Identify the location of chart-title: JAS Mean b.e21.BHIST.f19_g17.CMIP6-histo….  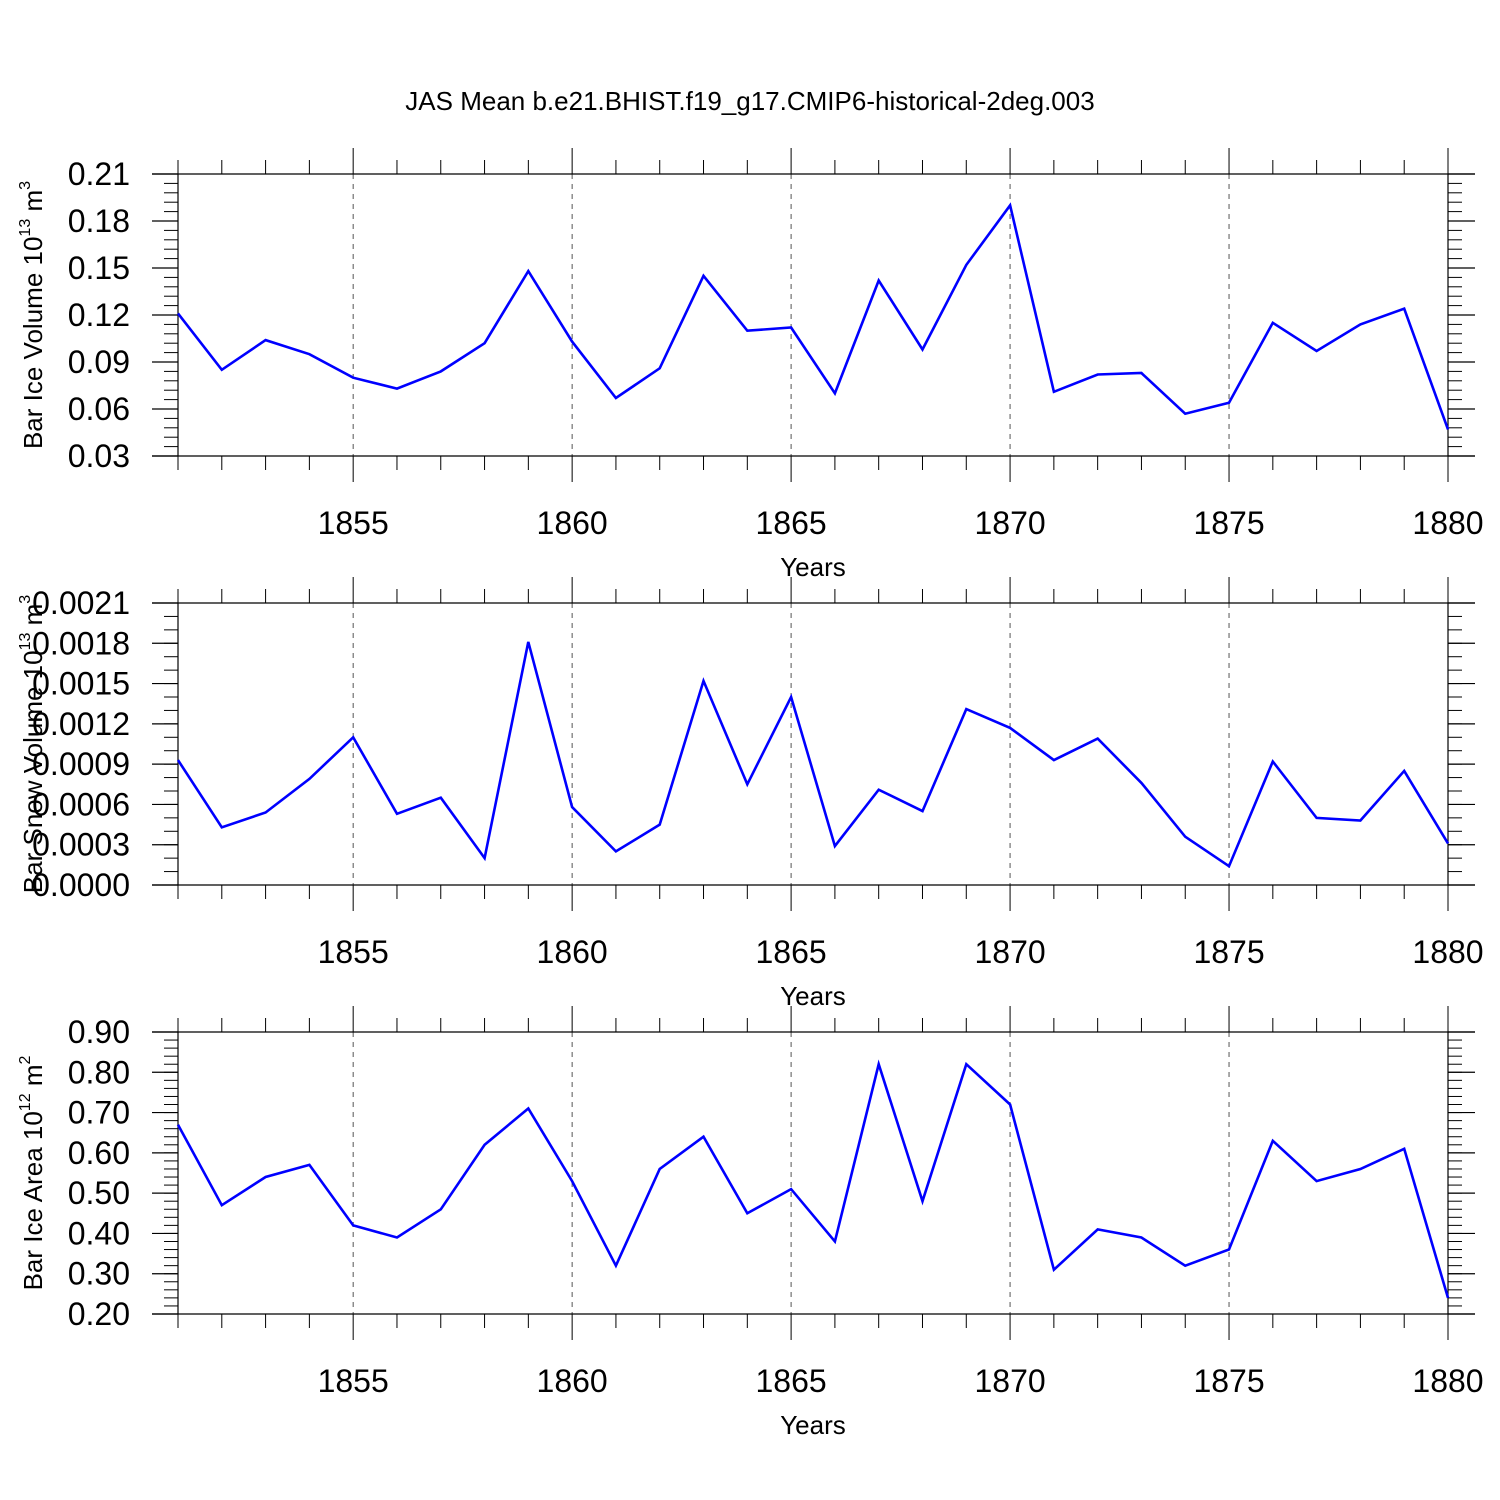
(749, 101).